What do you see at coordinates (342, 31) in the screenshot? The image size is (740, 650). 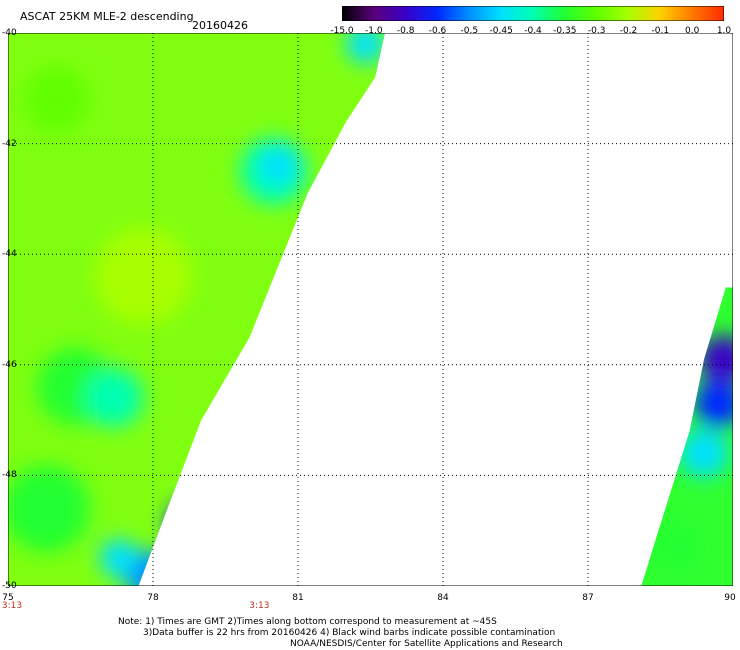 I see `colorbar-label: -15.0` at bounding box center [342, 31].